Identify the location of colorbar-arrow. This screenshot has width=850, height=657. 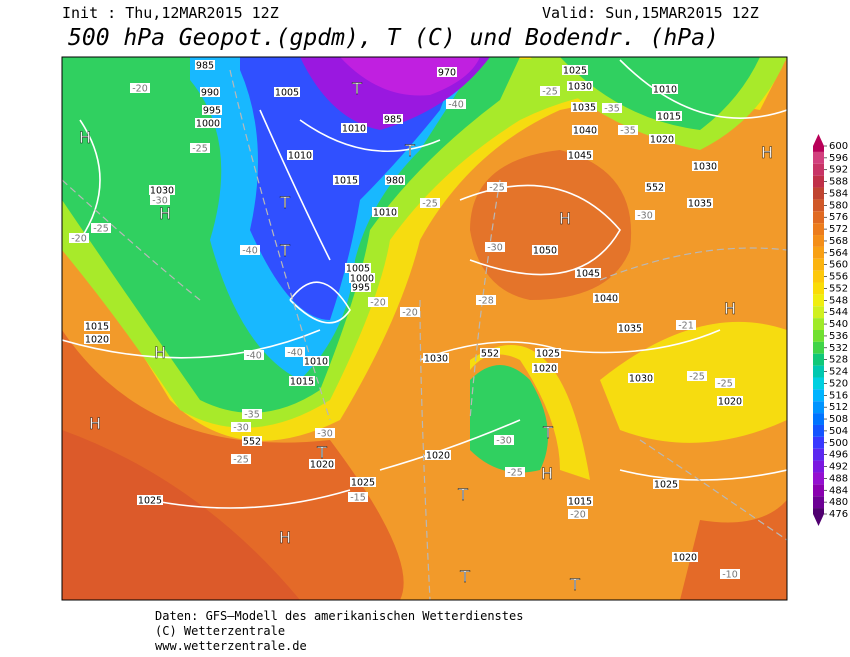
(818, 520).